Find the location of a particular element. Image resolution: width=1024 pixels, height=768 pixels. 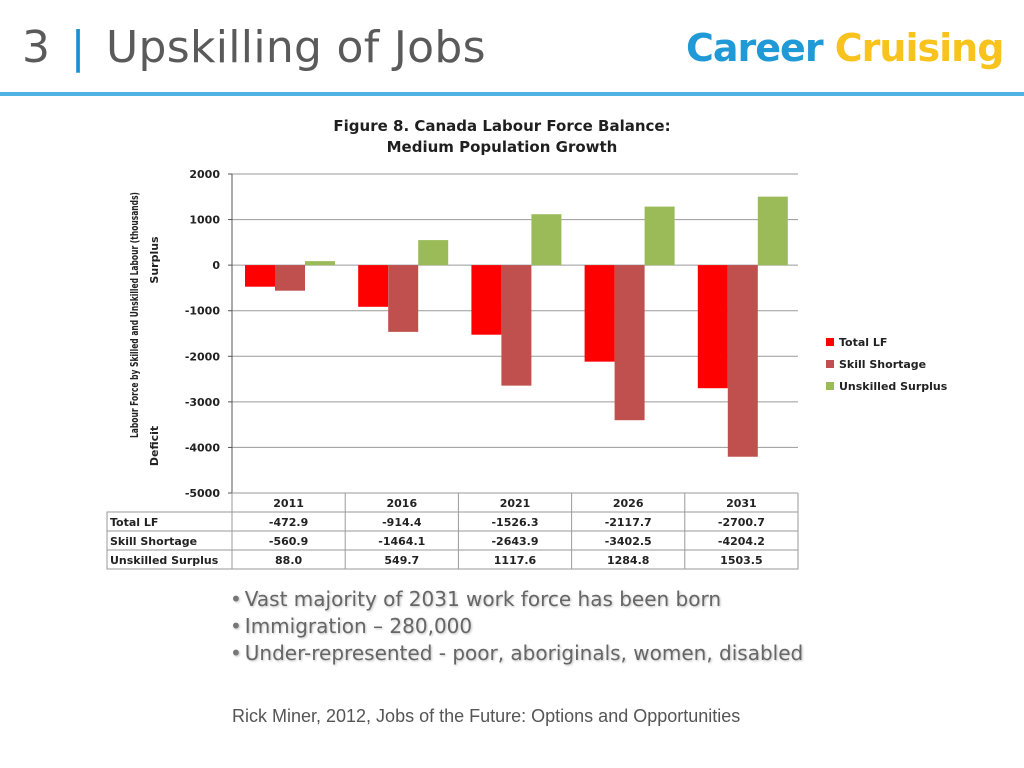

bullet-item: • Immigration – 280,000 is located at coordinates (351, 626).